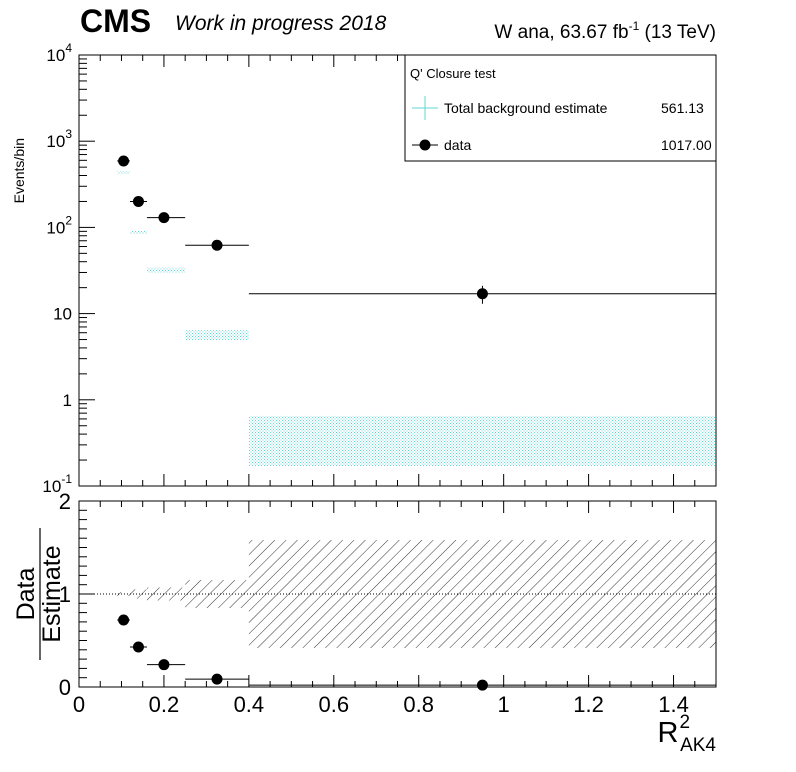  Describe the element at coordinates (65, 501) in the screenshot. I see `ratio-y-tick-label: 2` at that location.